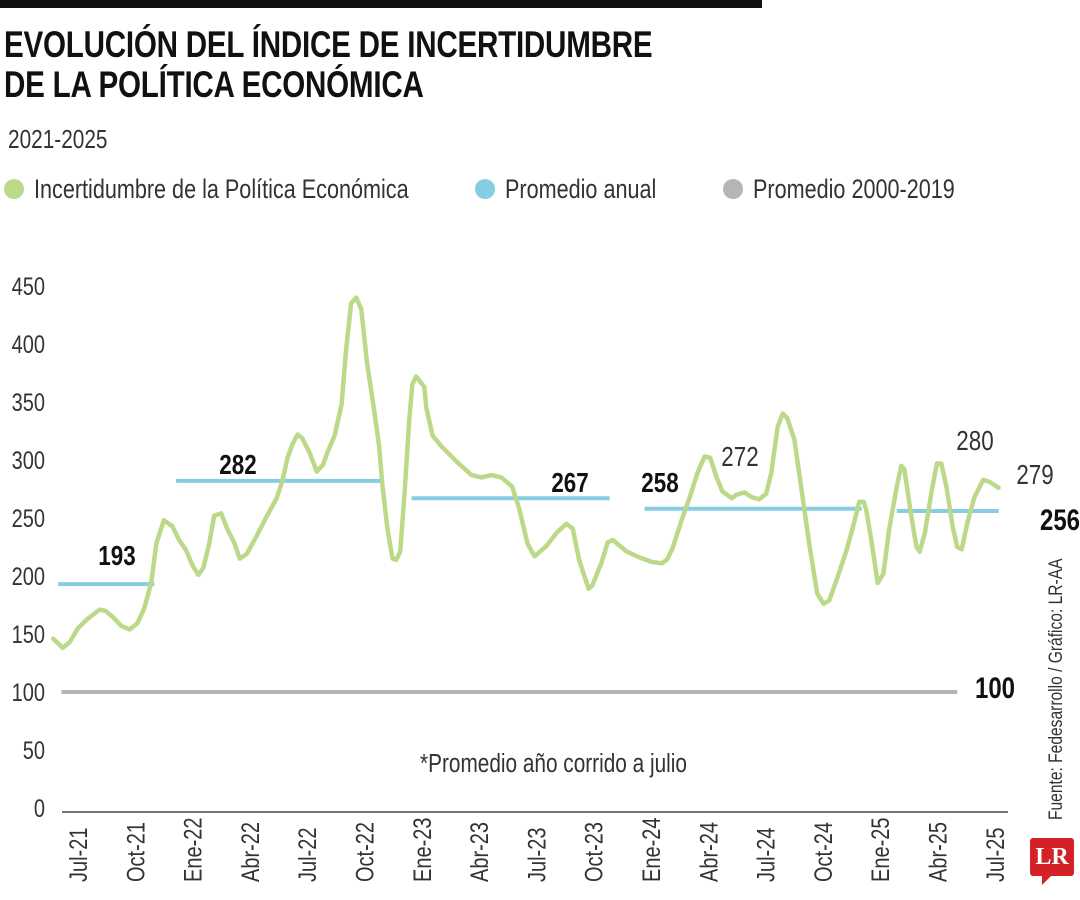 Image resolution: width=1080 pixels, height=900 pixels. Describe the element at coordinates (14, 189) in the screenshot. I see `legend-dot-green` at that location.